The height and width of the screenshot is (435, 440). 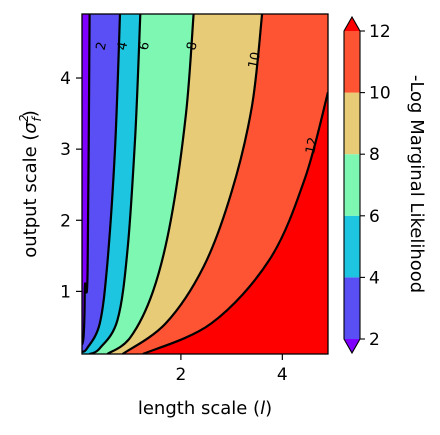 What do you see at coordinates (380, 32) in the screenshot?
I see `colorbar-tick-label: 12` at bounding box center [380, 32].